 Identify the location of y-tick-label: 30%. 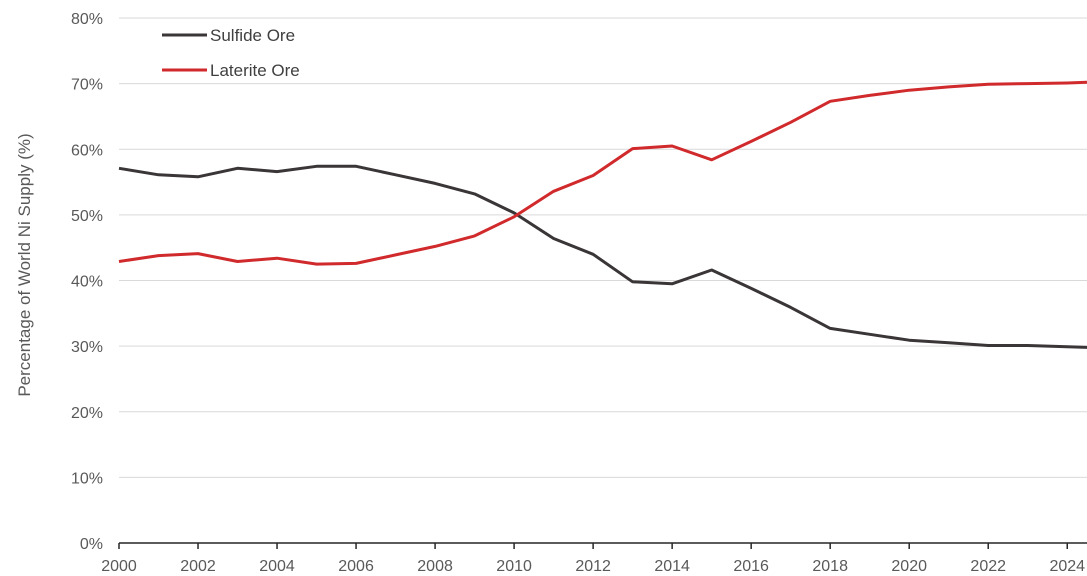
(87, 347).